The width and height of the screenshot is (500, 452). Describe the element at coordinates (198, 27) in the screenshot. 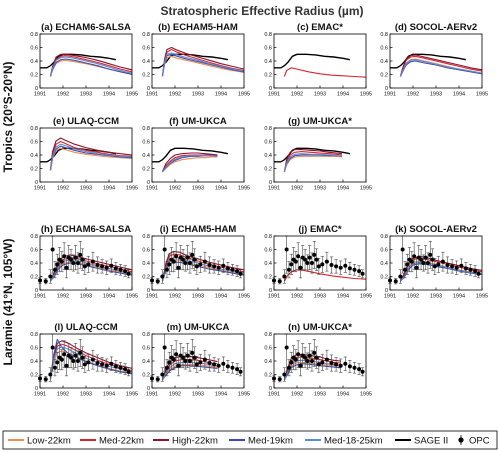

I see `panel-title: (b) ECHAM5-HAM` at that location.